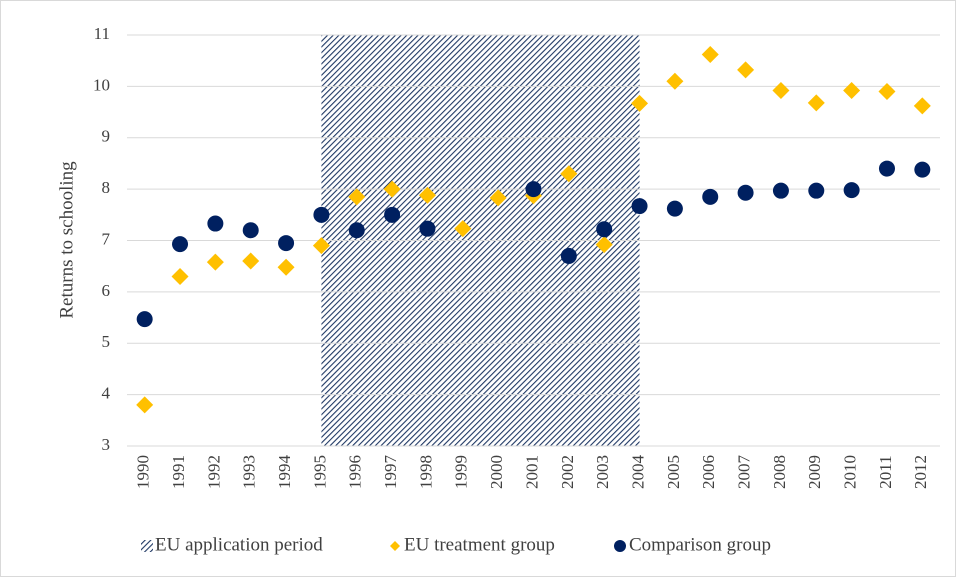 Image resolution: width=956 pixels, height=577 pixels. Describe the element at coordinates (284, 472) in the screenshot. I see `x-tick-label: 1994` at that location.